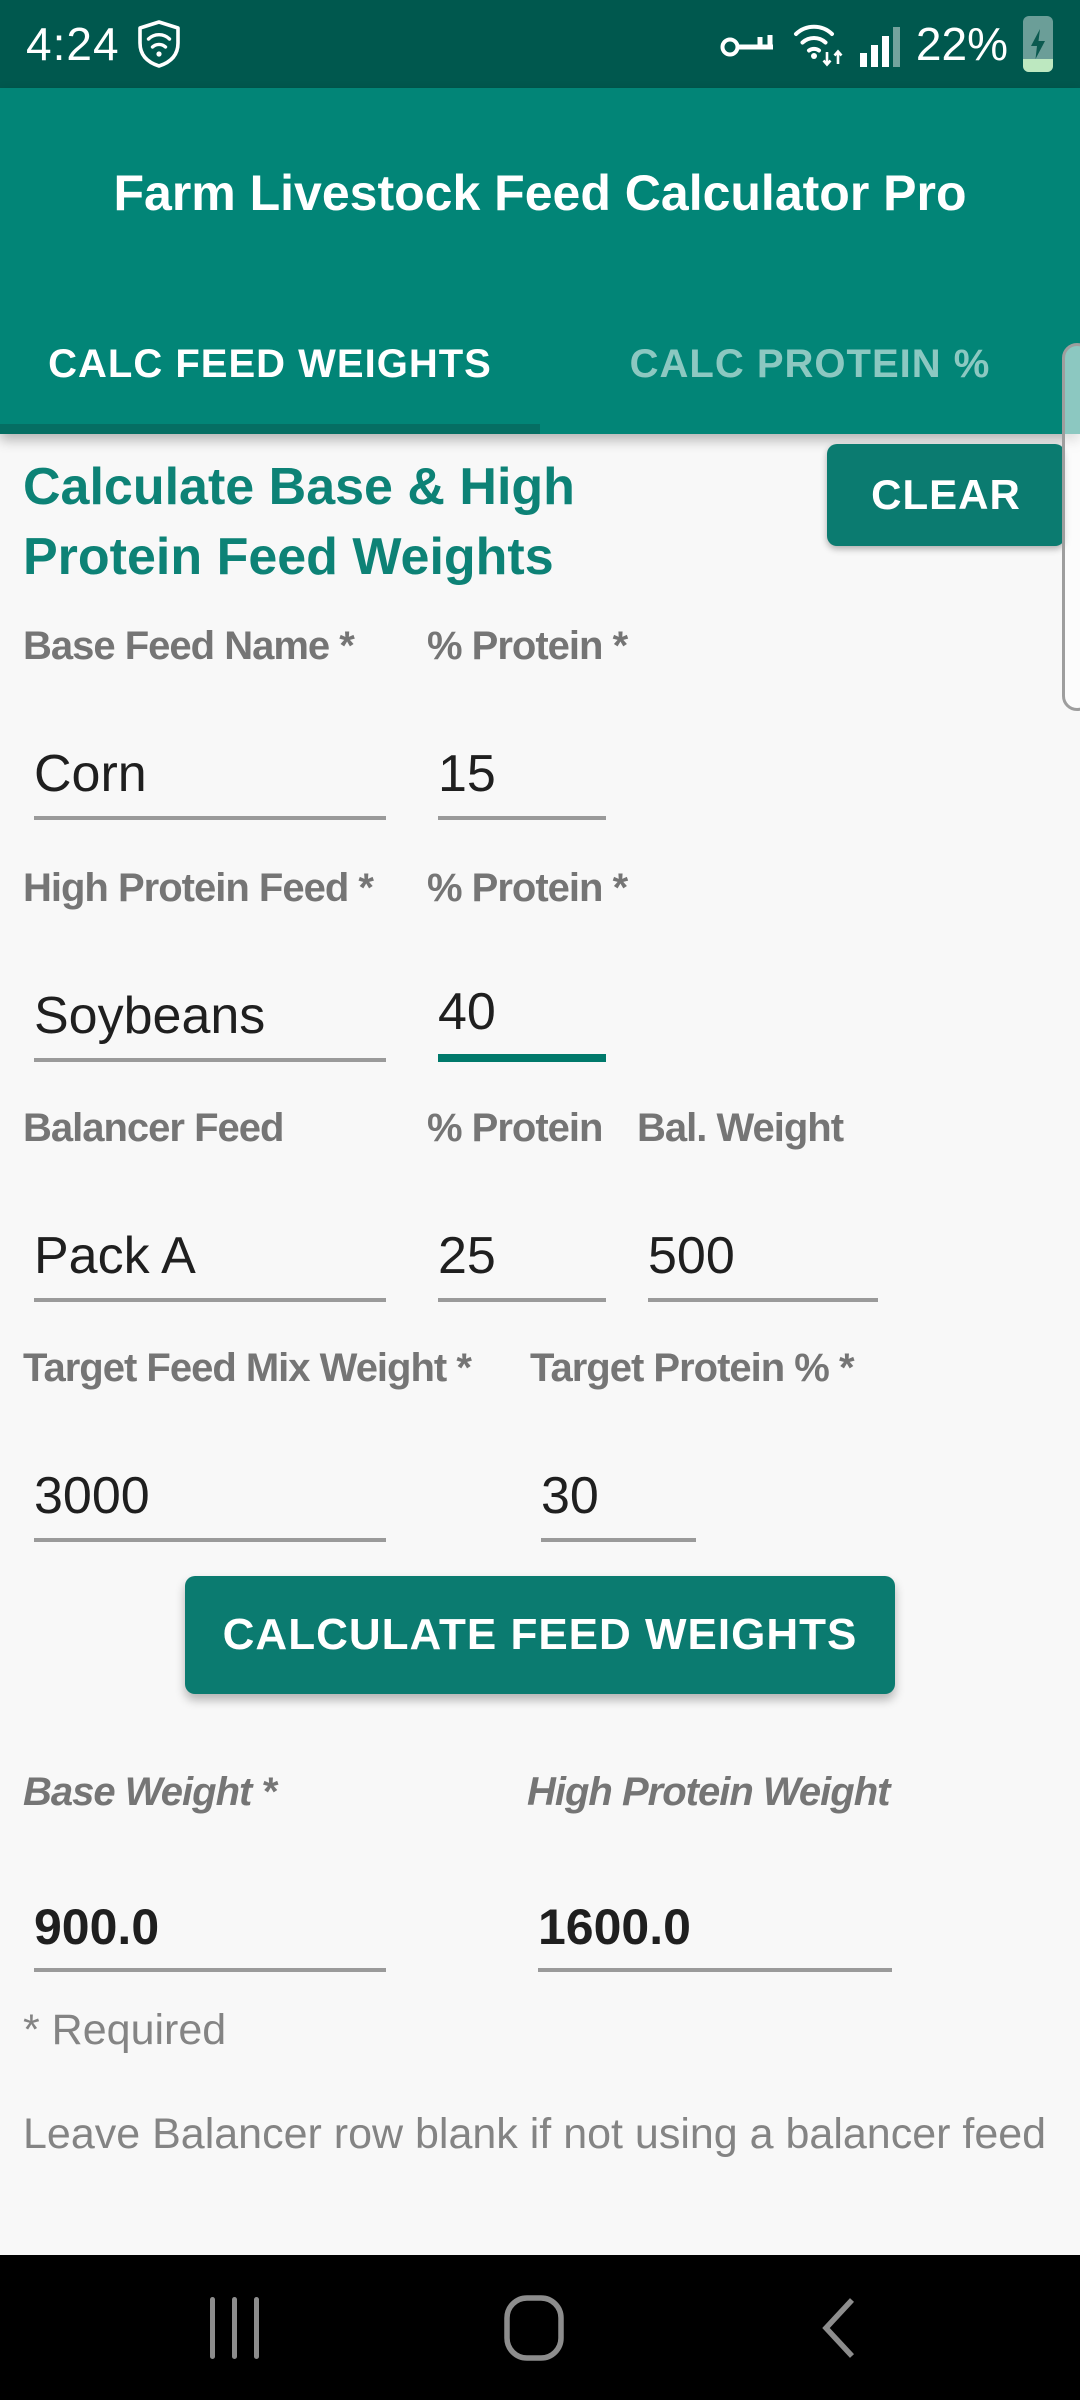 The width and height of the screenshot is (1080, 2400). Describe the element at coordinates (189, 646) in the screenshot. I see `field-label: Base Feed Name *` at that location.